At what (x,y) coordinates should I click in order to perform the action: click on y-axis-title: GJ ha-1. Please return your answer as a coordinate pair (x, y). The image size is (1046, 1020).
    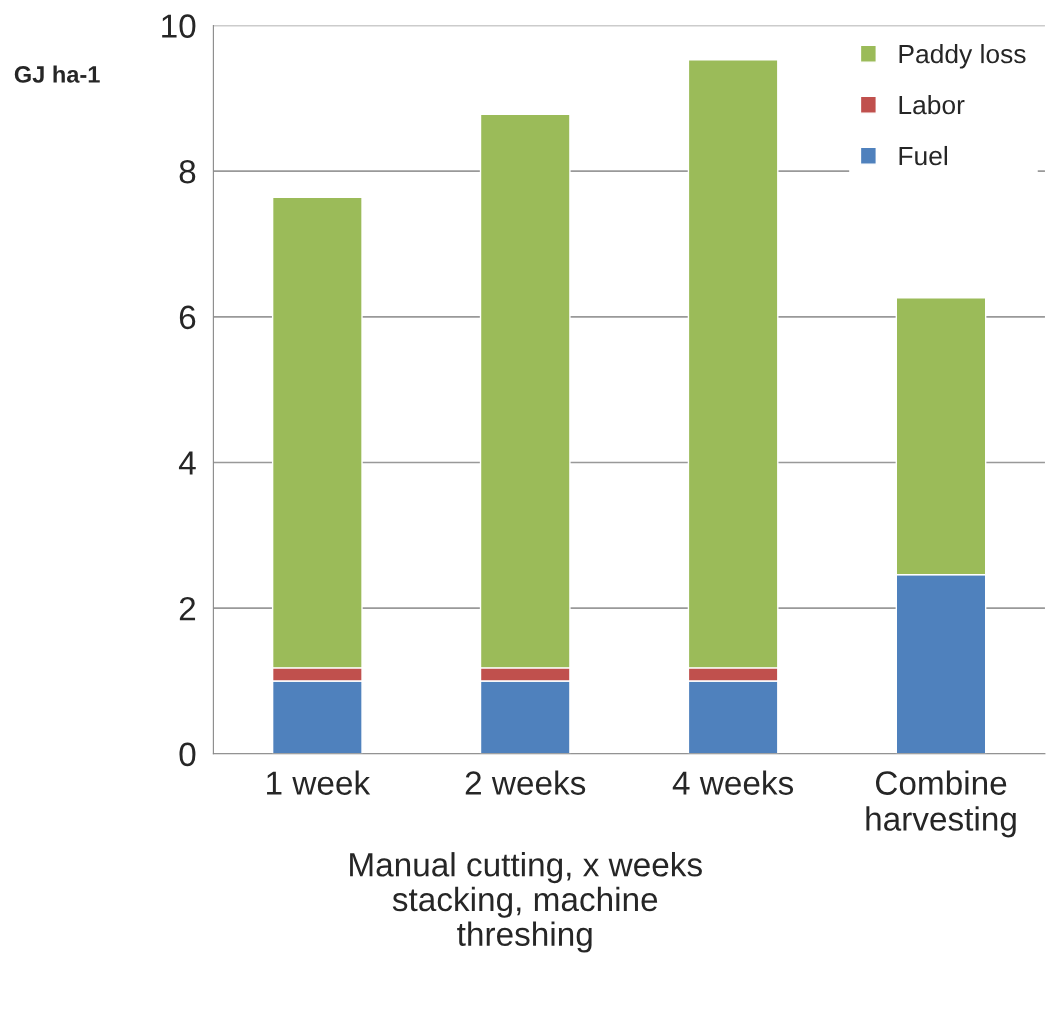
    Looking at the image, I should click on (57, 74).